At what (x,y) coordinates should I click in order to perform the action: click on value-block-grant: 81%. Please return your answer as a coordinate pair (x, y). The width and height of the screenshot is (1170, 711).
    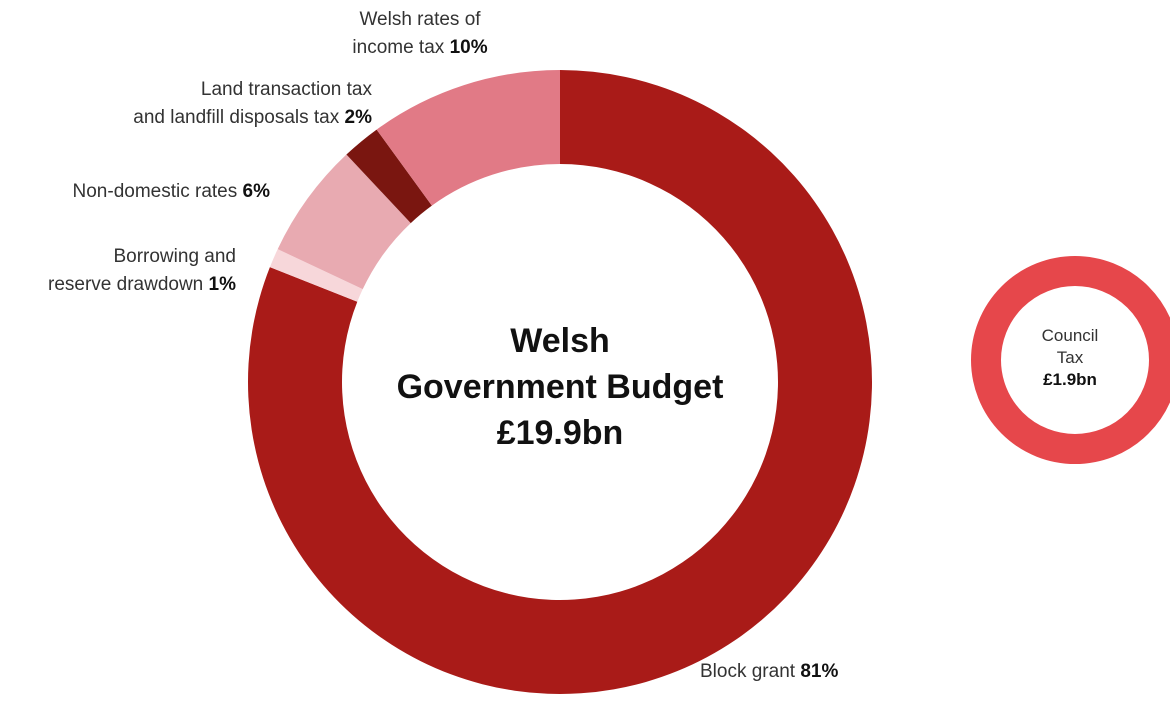
    Looking at the image, I should click on (819, 671).